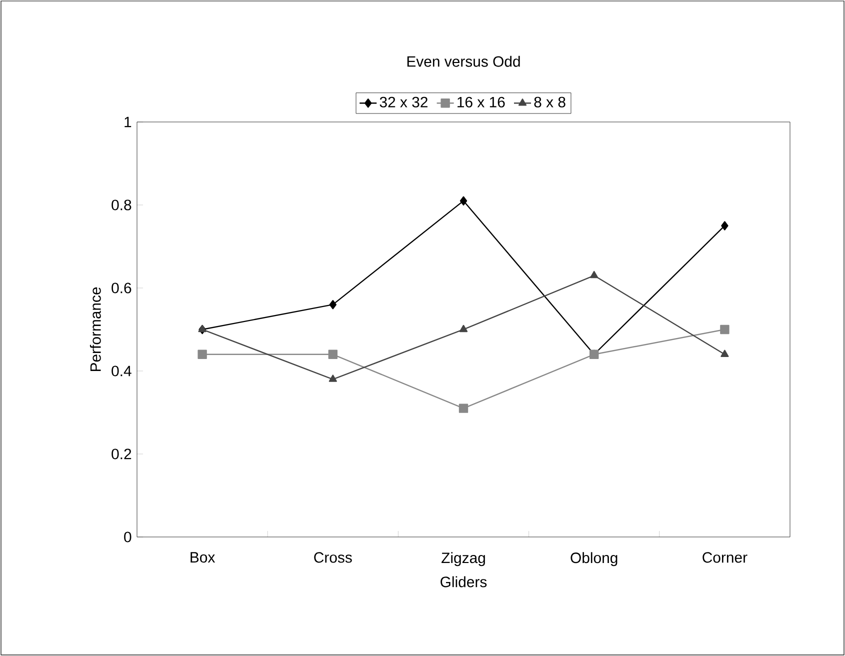  I want to click on x-tick-label: Oblong, so click(594, 559).